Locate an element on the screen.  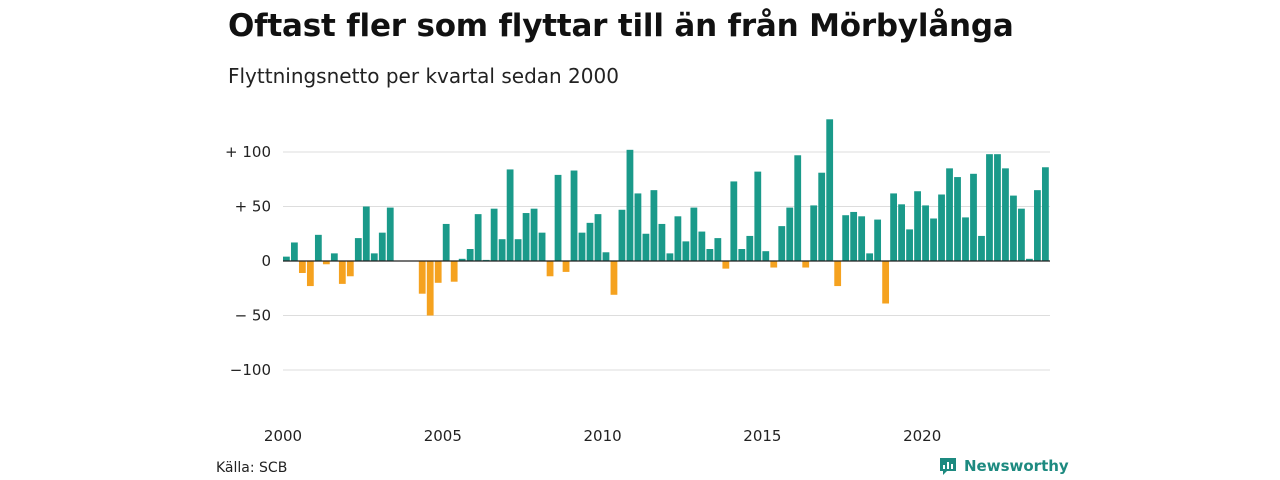
newsworthy-logo-icon is located at coordinates (948, 466).